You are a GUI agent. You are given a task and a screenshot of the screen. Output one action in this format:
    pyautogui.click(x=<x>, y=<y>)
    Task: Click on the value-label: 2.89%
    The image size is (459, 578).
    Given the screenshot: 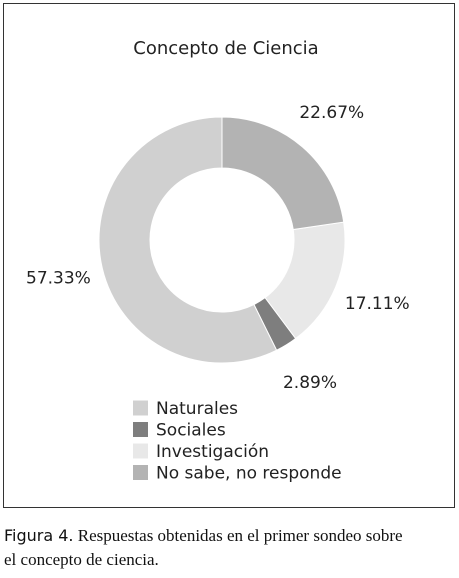 What is the action you would take?
    pyautogui.click(x=310, y=383)
    